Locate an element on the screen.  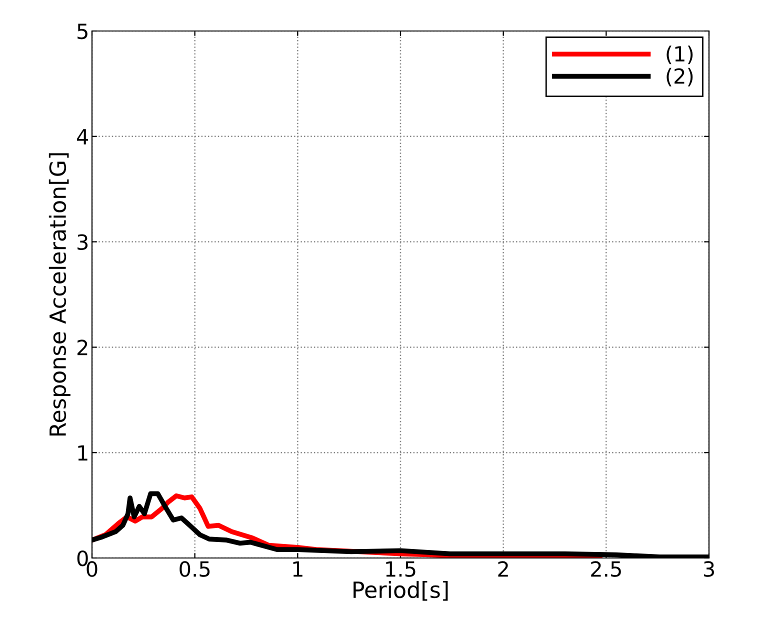
x-axis-title: Period[s] is located at coordinates (401, 590).